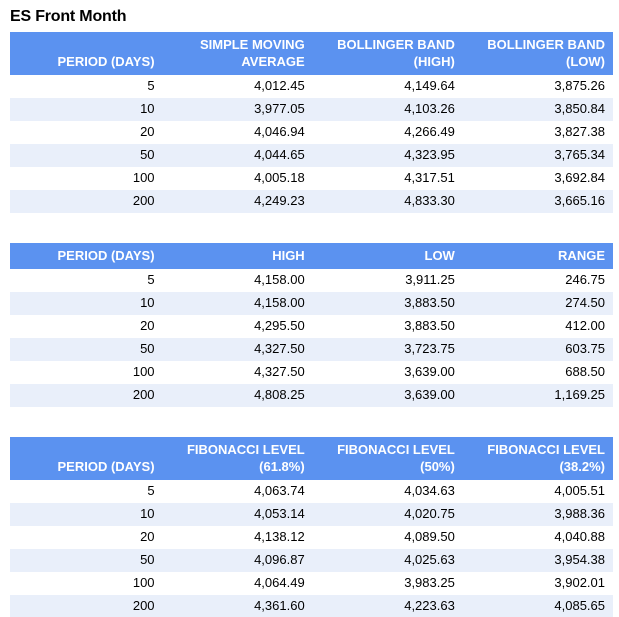  What do you see at coordinates (387, 109) in the screenshot?
I see `value-cell: 4,103.26` at bounding box center [387, 109].